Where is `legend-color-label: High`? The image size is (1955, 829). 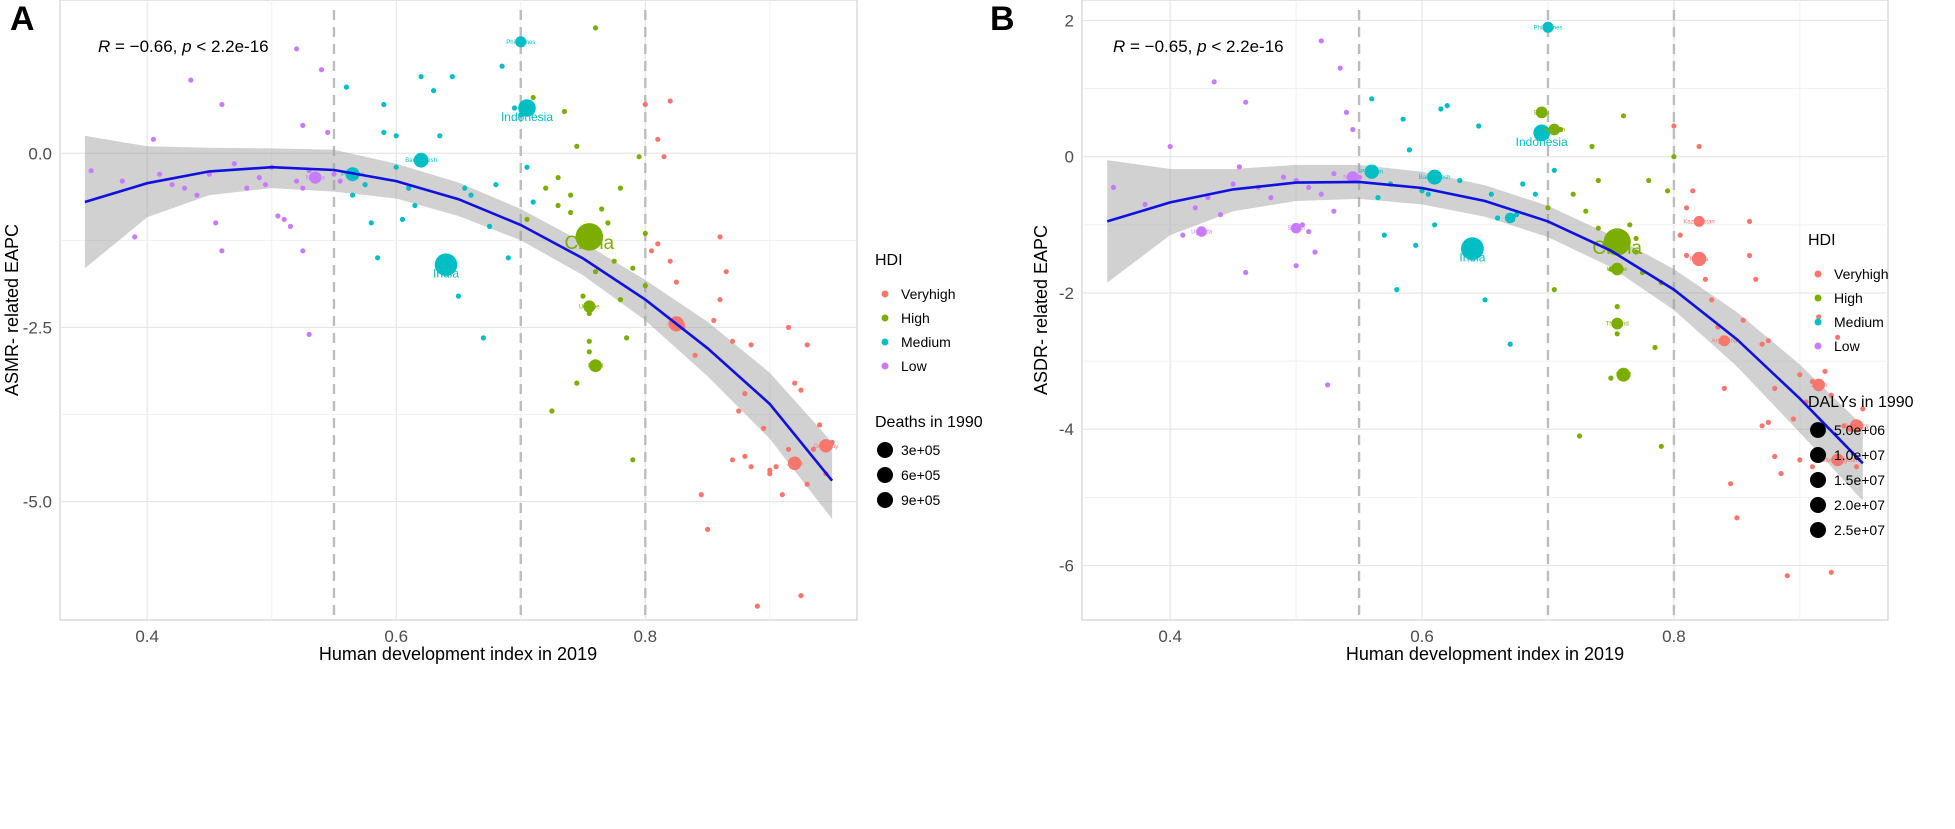
legend-color-label: High is located at coordinates (915, 318).